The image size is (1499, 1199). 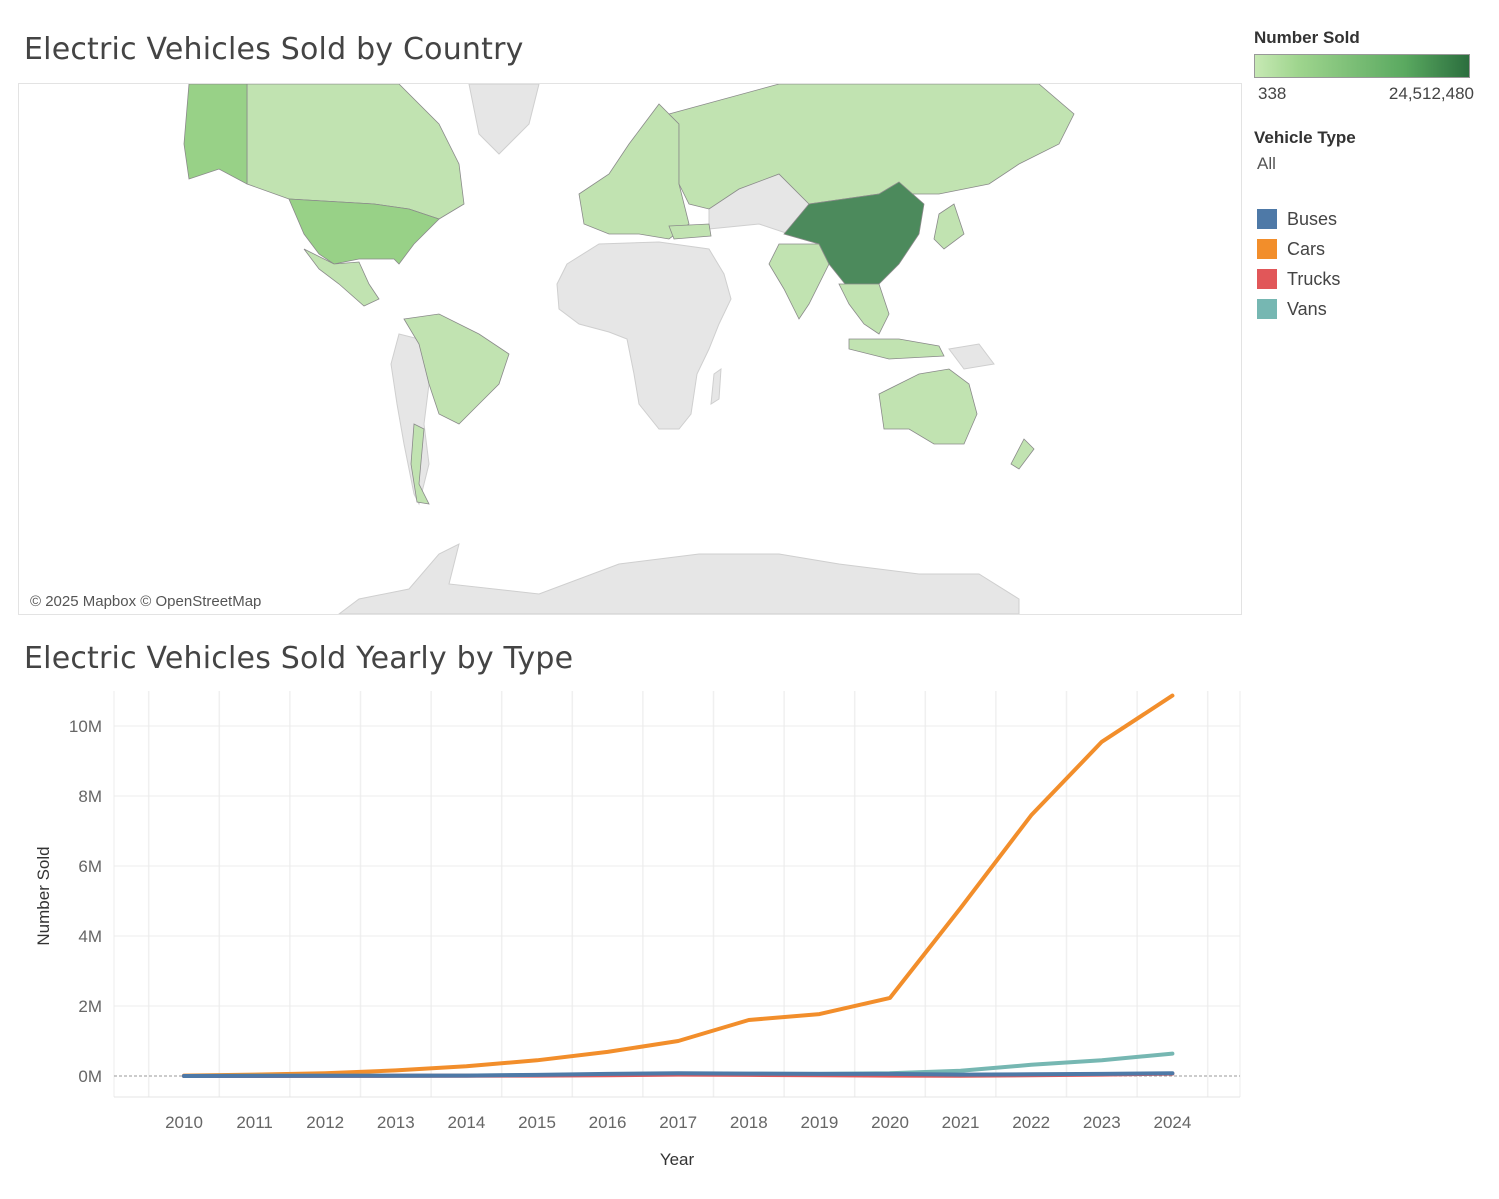 I want to click on y-tick-label: 0M, so click(x=90, y=1076).